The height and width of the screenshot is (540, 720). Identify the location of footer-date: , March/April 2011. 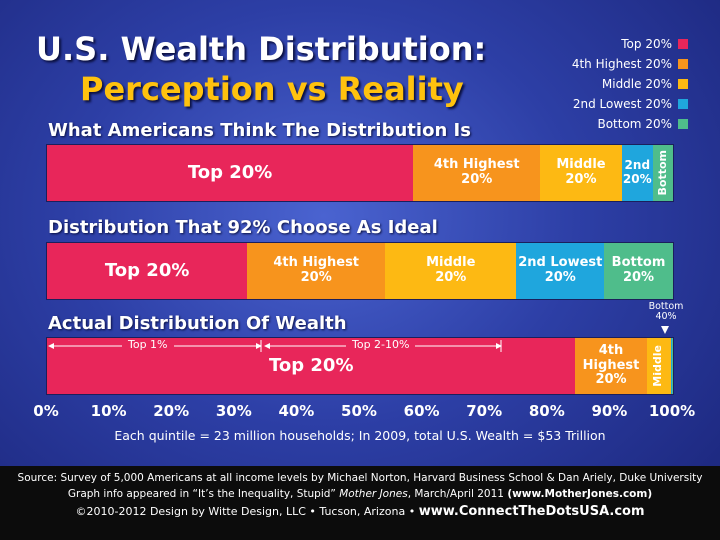
(457, 494).